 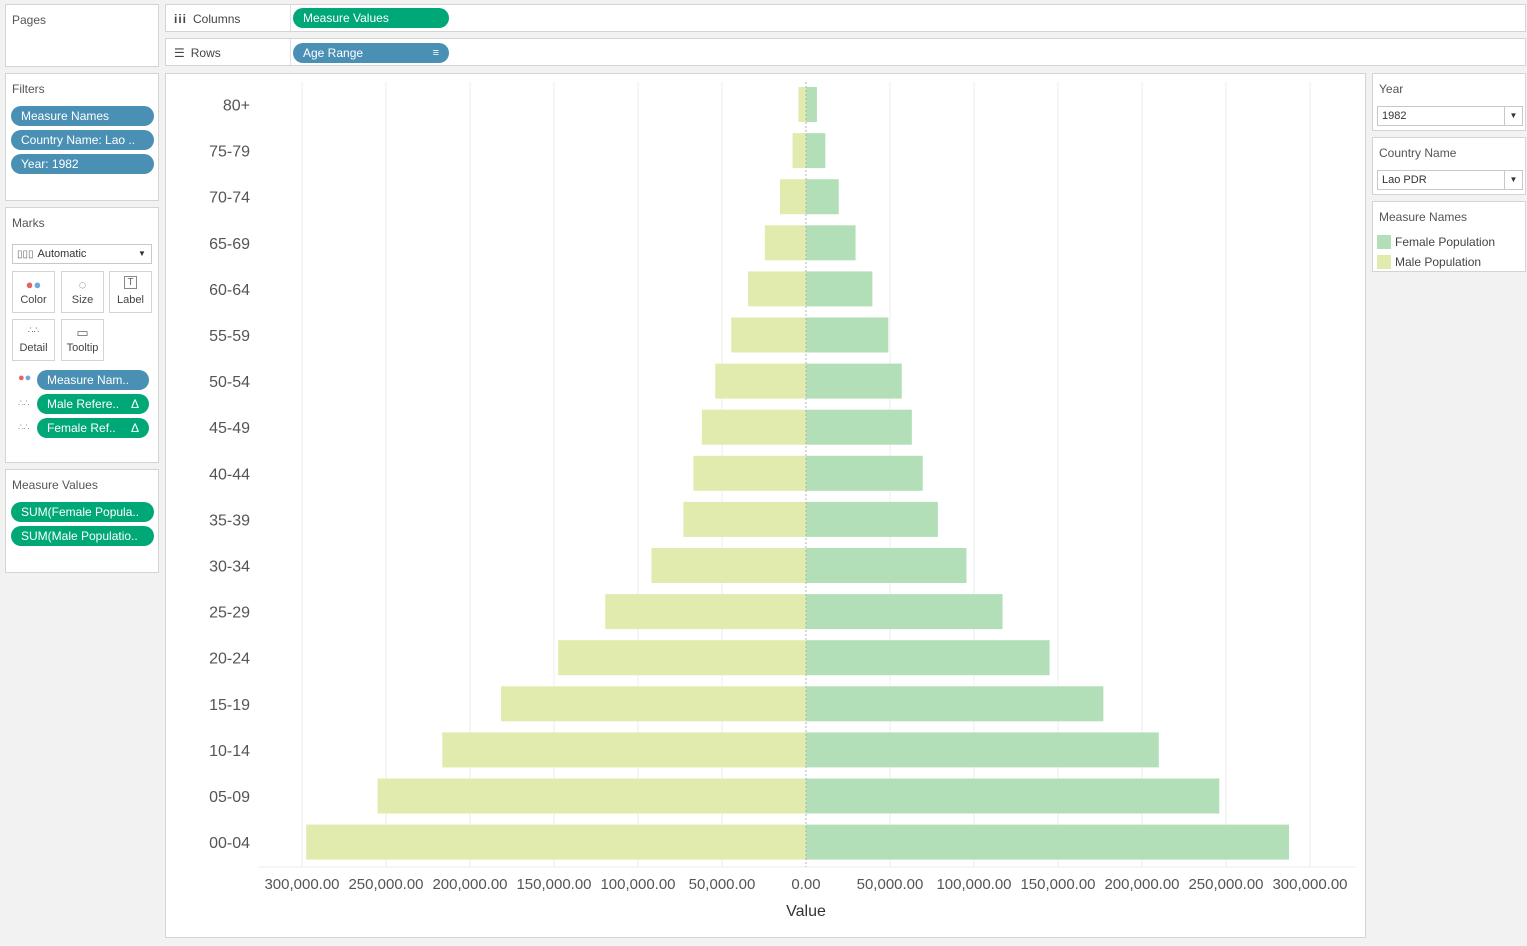 What do you see at coordinates (28, 223) in the screenshot?
I see `marks-title: Marks` at bounding box center [28, 223].